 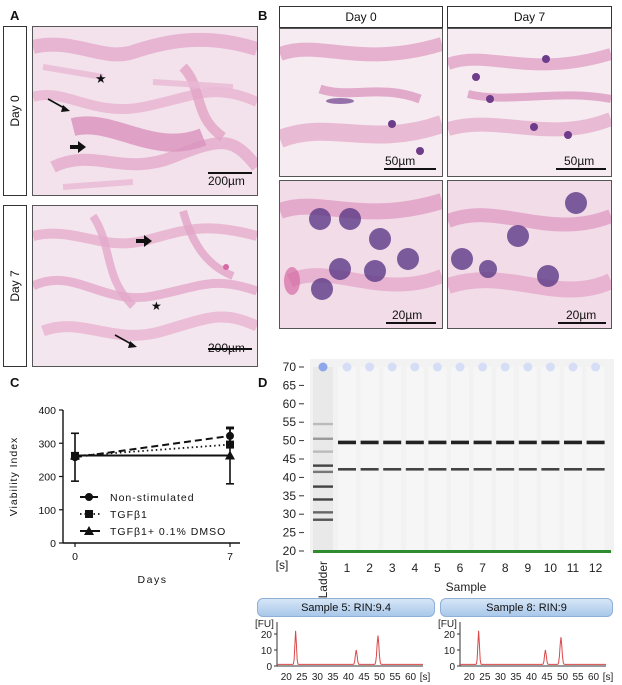 What do you see at coordinates (47, 411) in the screenshot?
I see `y-tick-label: 400` at bounding box center [47, 411].